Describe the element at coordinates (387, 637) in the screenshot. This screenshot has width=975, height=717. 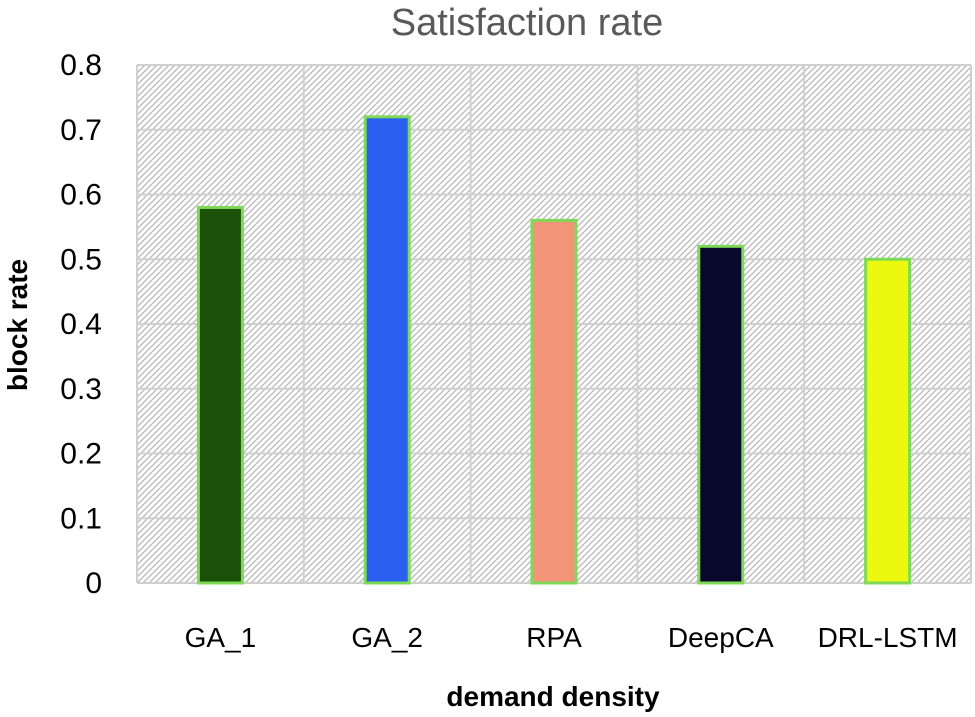
I see `x-tick-label: GA_2` at that location.